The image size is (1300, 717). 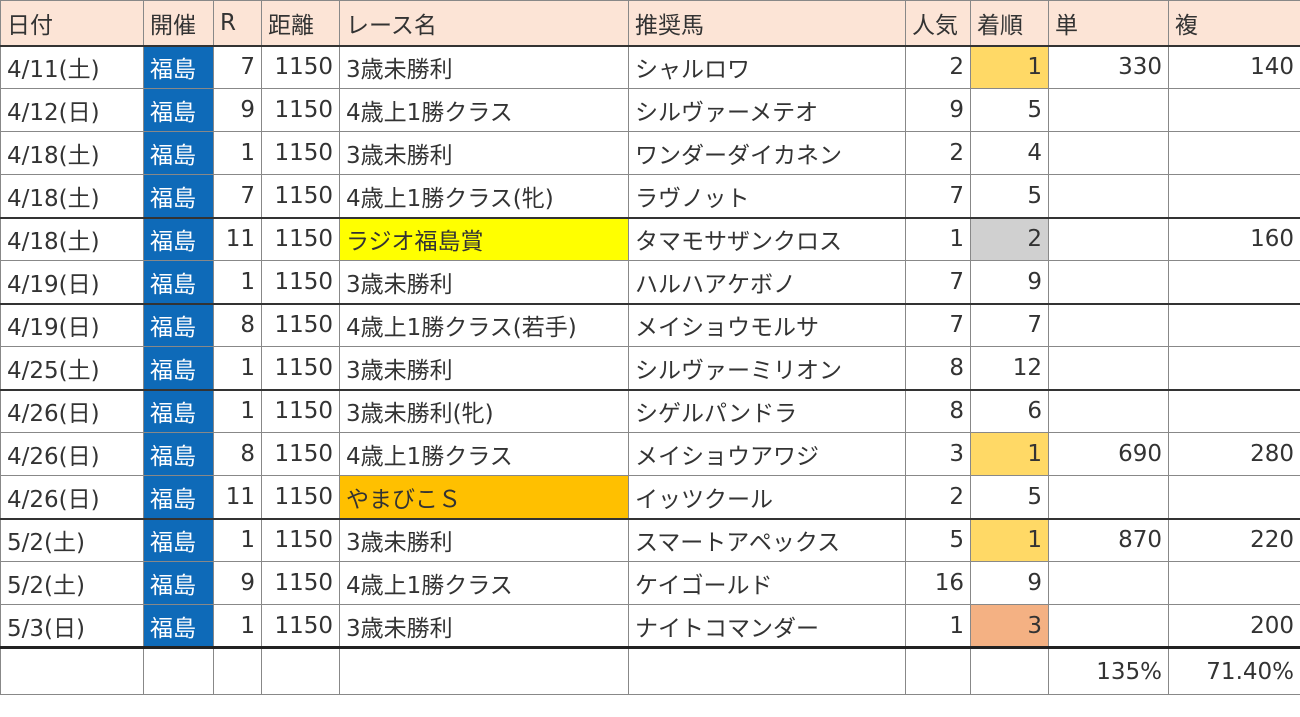 What do you see at coordinates (650, 626) in the screenshot?
I see `table-row: 5/3(日) 福島 1 1150 3歳未勝利 ナイトコマンダー 1 3 200` at bounding box center [650, 626].